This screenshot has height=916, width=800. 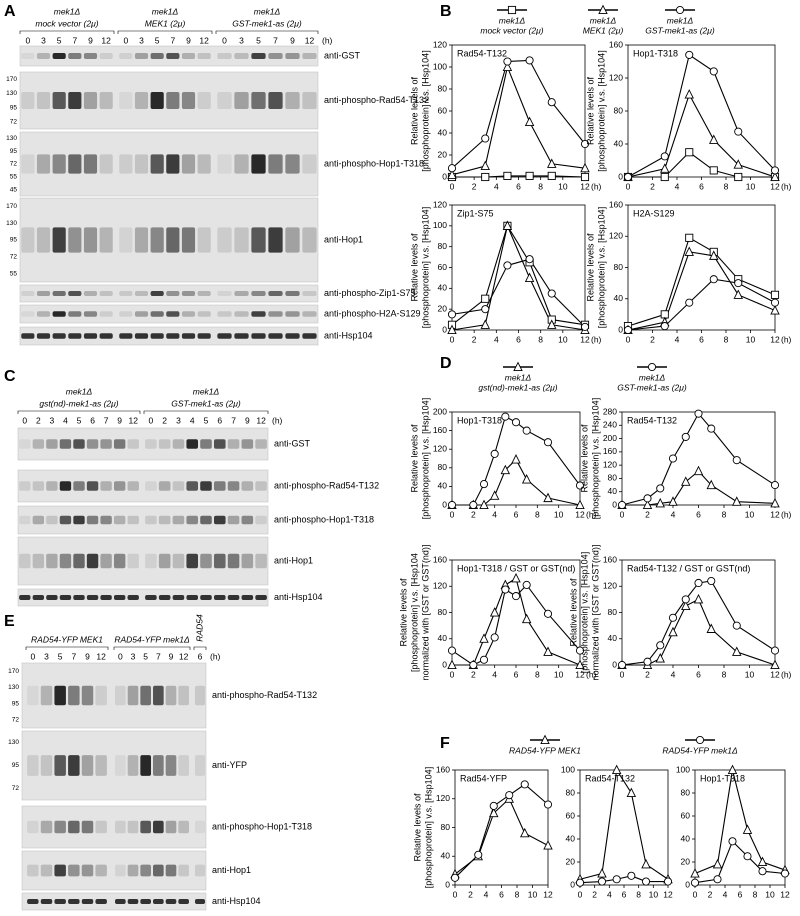 I want to click on x-axis-unit: (h), so click(x=596, y=186).